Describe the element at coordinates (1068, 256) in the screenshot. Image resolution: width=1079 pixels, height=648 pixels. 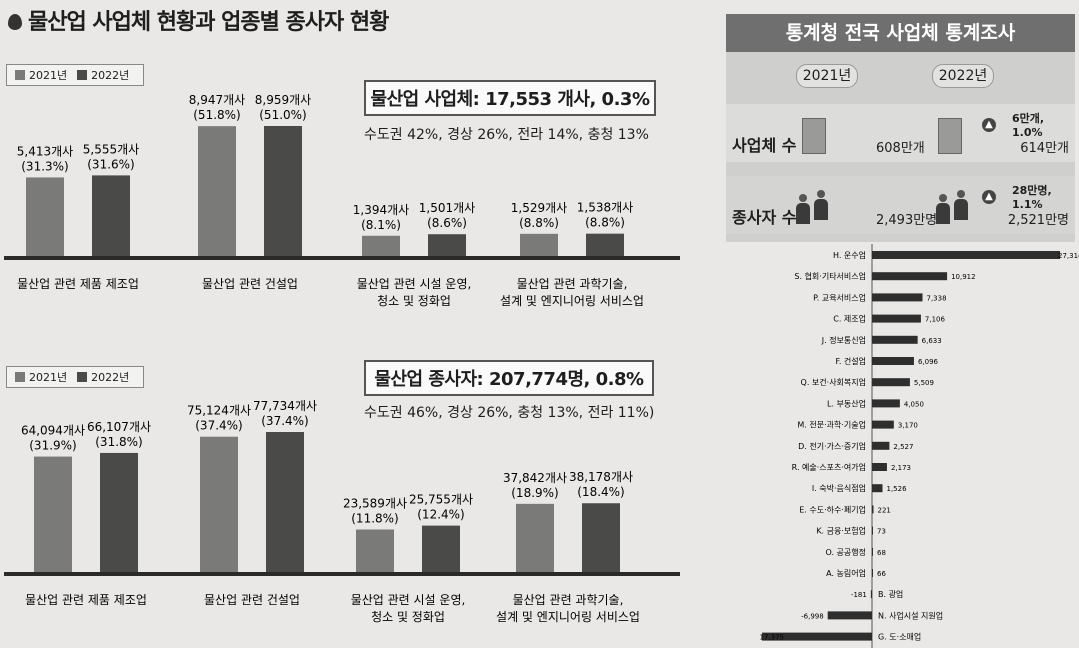
I see `industry-value: 27,314` at that location.